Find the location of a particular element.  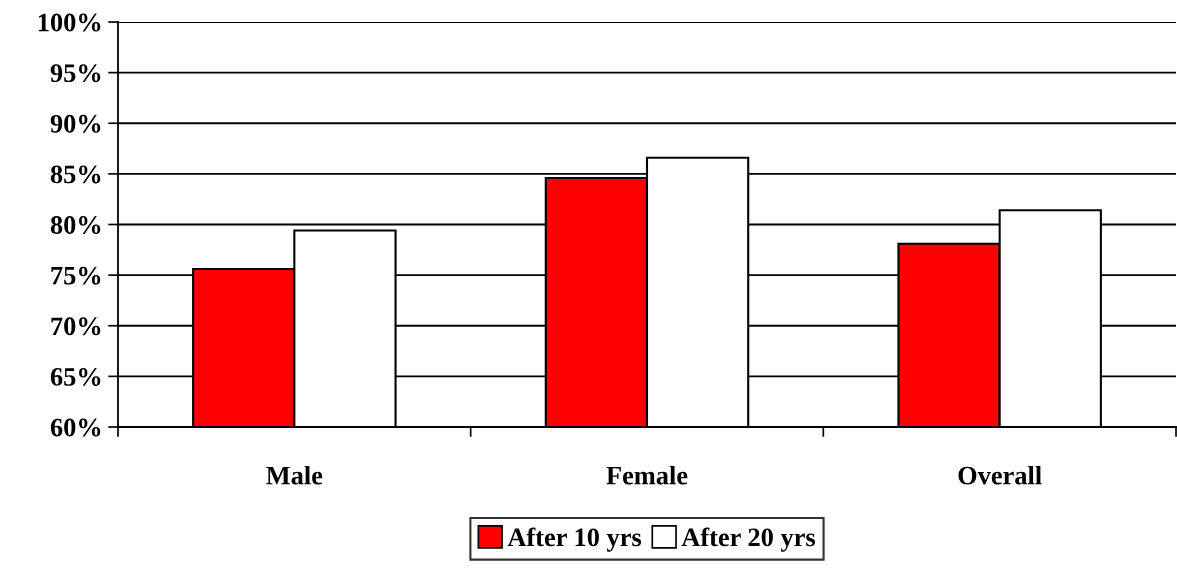

legend-label: After 20 yrs is located at coordinates (748, 539).